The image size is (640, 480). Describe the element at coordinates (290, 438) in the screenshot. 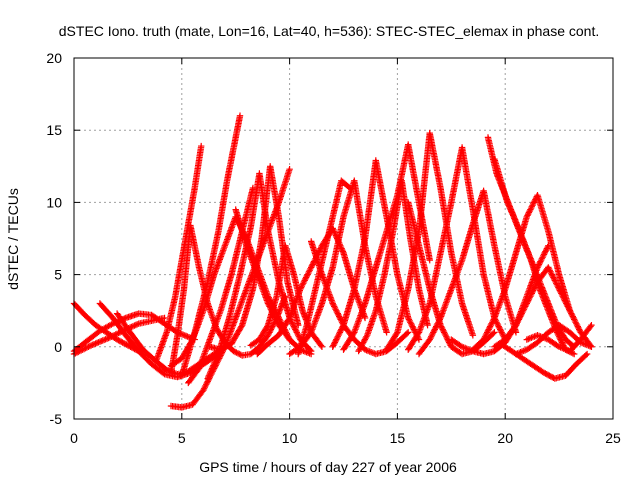

I see `x-tick-label: 10` at that location.